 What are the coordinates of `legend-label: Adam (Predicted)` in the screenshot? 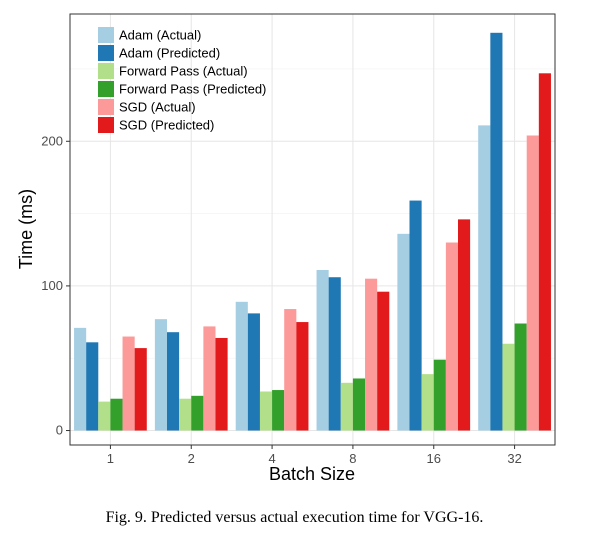 It's located at (169, 53).